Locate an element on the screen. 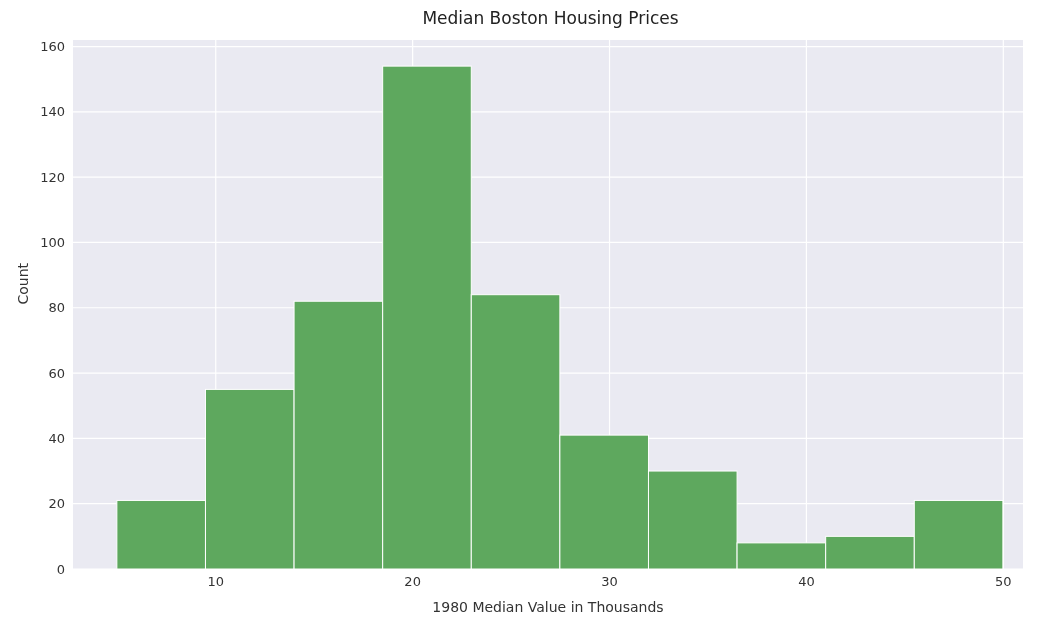 The width and height of the screenshot is (1048, 630). x-tick-label: 30 is located at coordinates (609, 582).